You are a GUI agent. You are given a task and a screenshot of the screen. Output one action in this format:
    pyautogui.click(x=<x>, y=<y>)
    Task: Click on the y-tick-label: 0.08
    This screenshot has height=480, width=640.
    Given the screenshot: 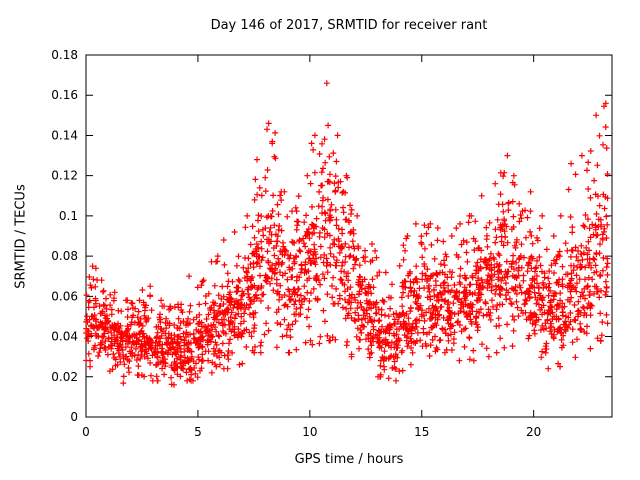 What is the action you would take?
    pyautogui.click(x=64, y=256)
    